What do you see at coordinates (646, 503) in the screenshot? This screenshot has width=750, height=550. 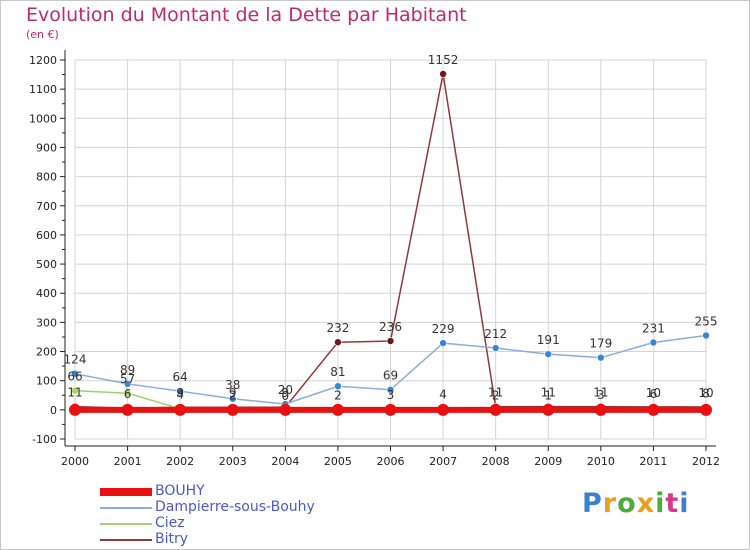 I see `logo-letter: x` at bounding box center [646, 503].